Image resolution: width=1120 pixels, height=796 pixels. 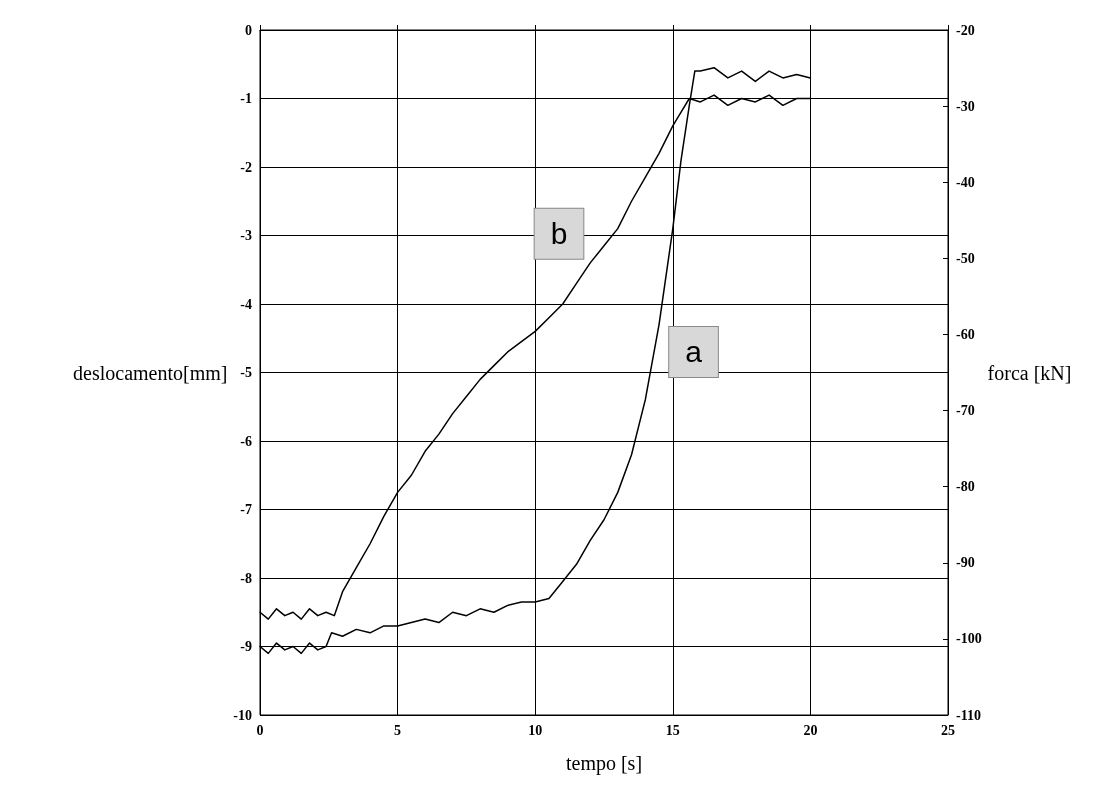 What do you see at coordinates (242, 715) in the screenshot?
I see `y-tick-label: -10` at bounding box center [242, 715].